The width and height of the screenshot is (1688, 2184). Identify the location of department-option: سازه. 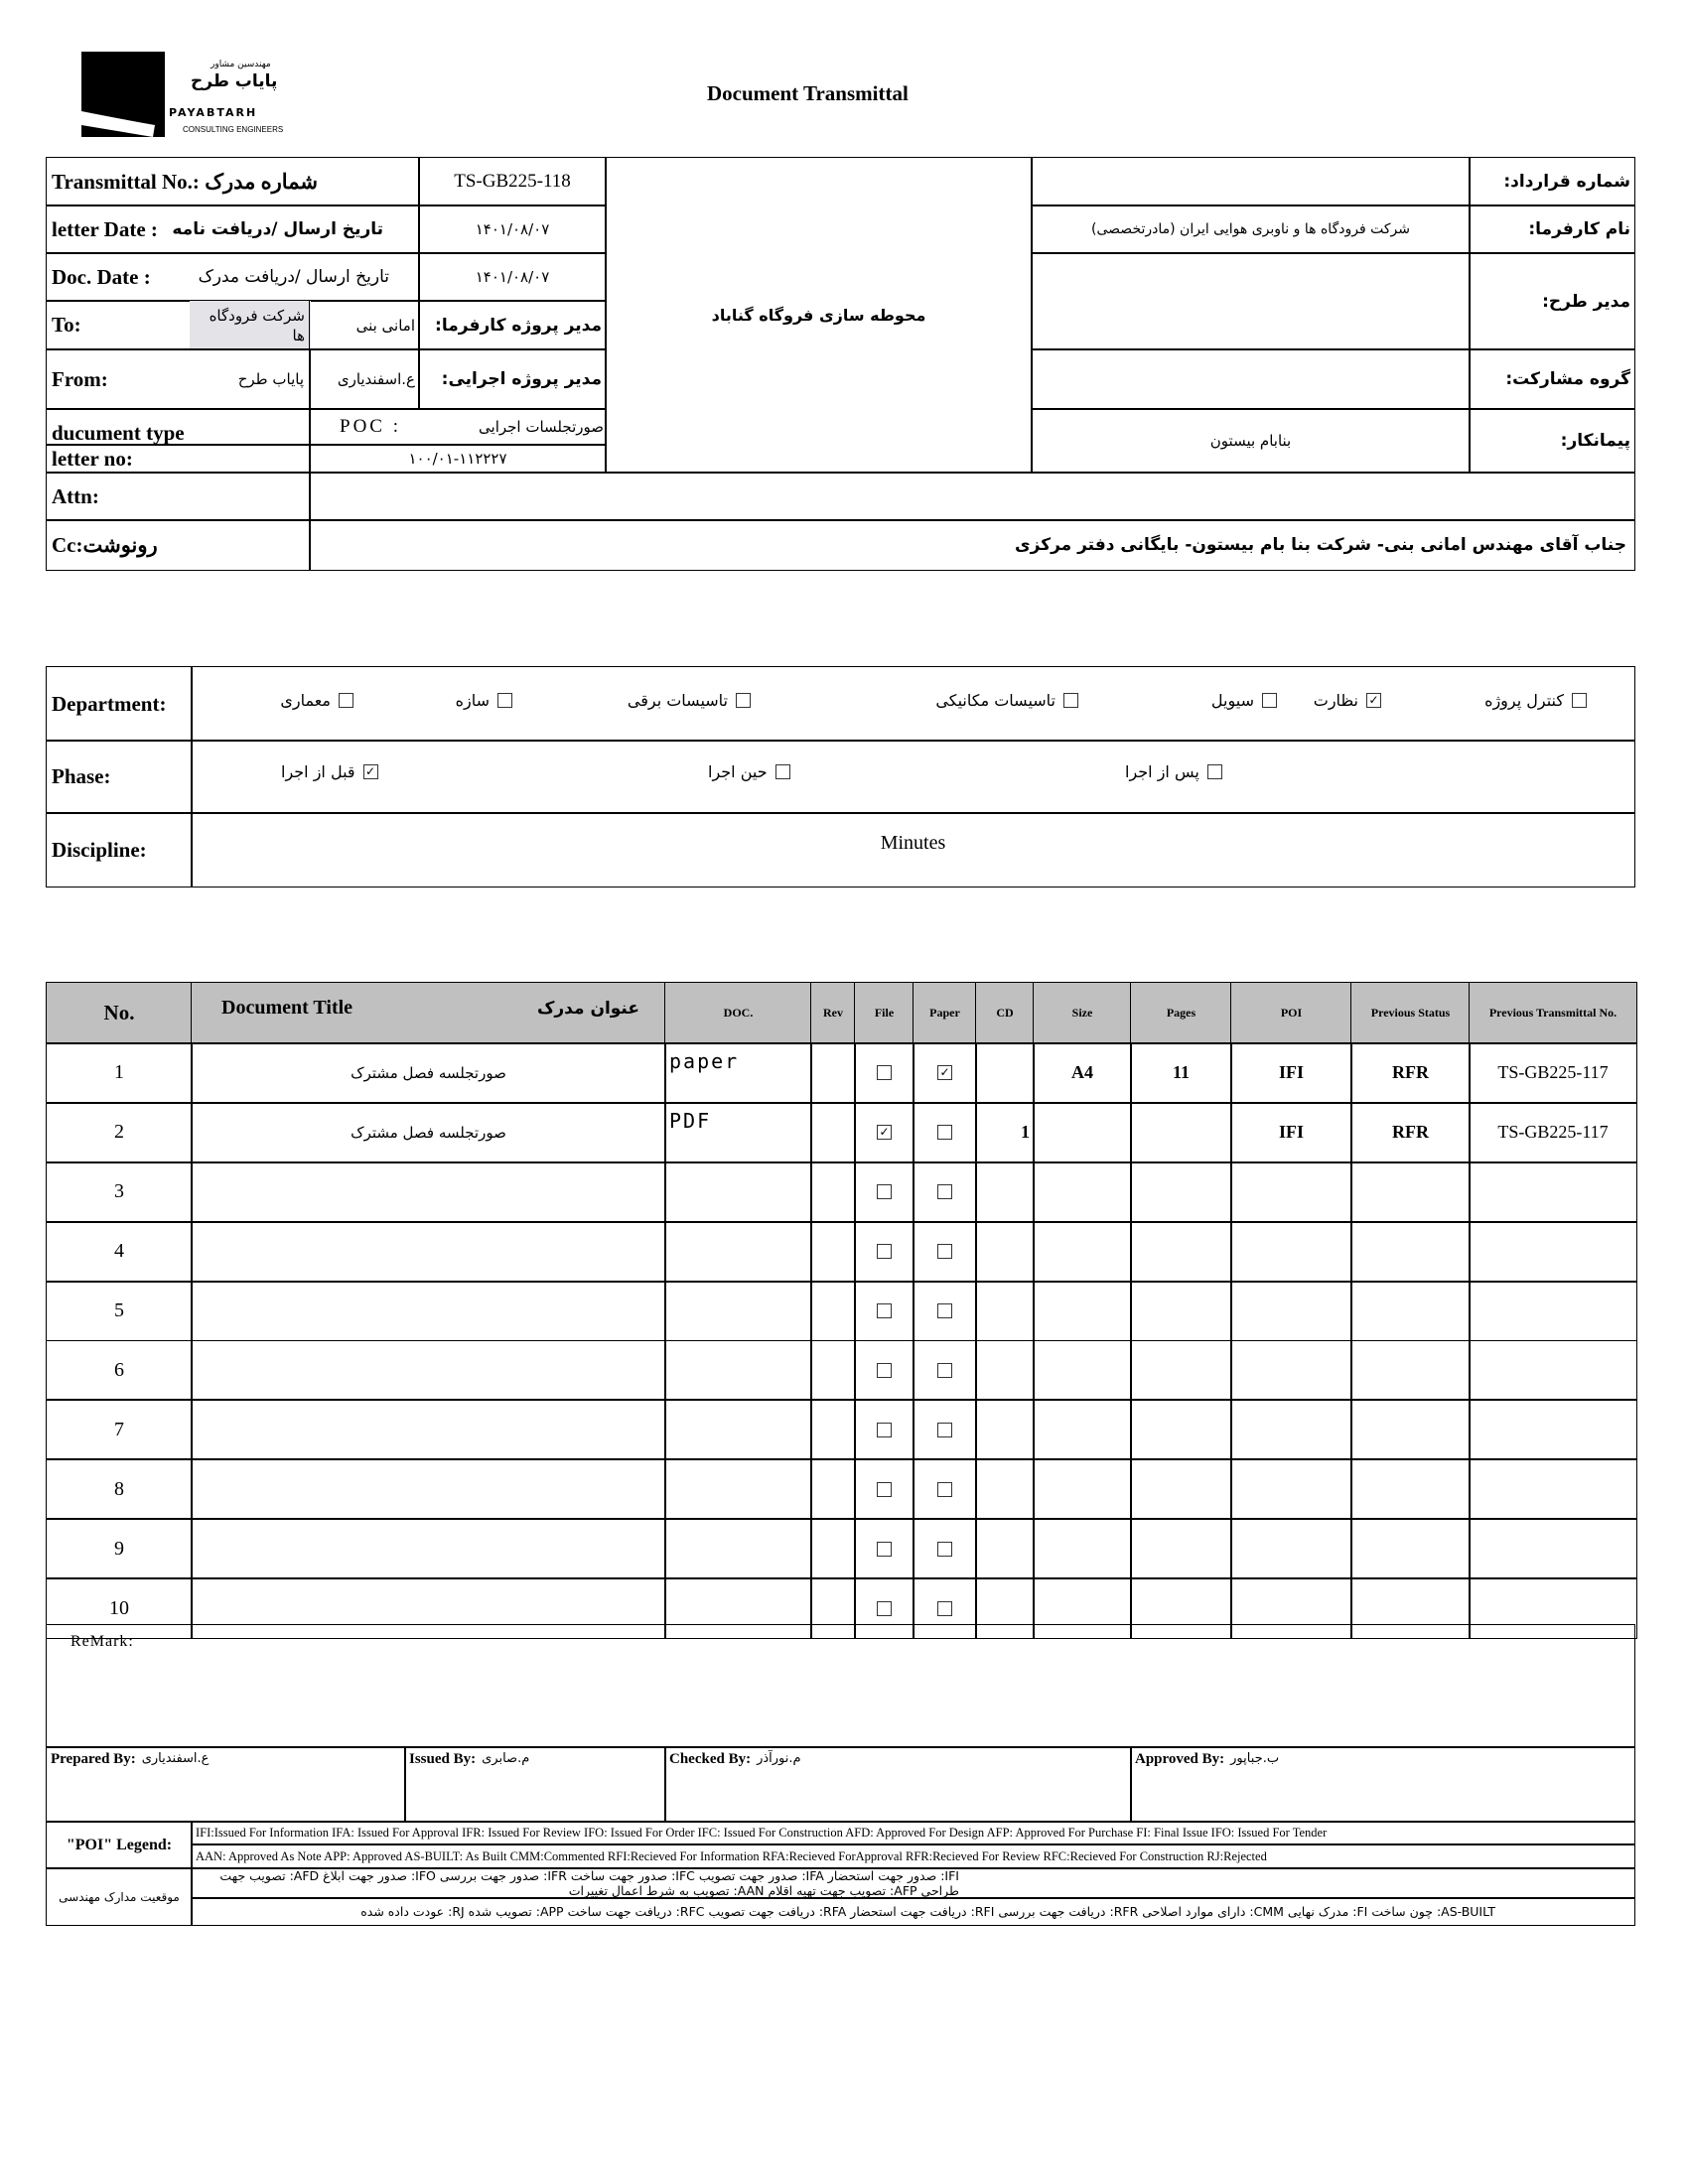
(484, 700).